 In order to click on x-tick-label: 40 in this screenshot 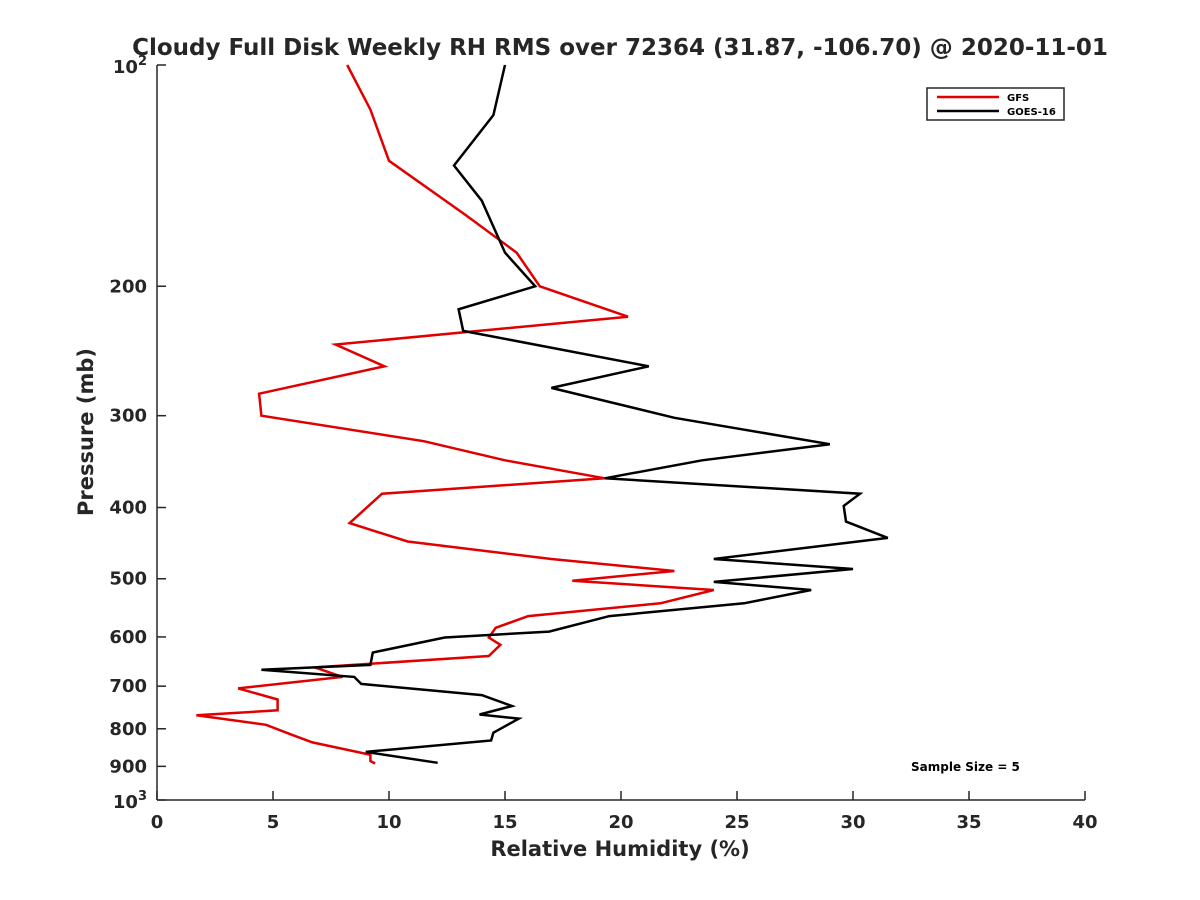, I will do `click(1084, 822)`.